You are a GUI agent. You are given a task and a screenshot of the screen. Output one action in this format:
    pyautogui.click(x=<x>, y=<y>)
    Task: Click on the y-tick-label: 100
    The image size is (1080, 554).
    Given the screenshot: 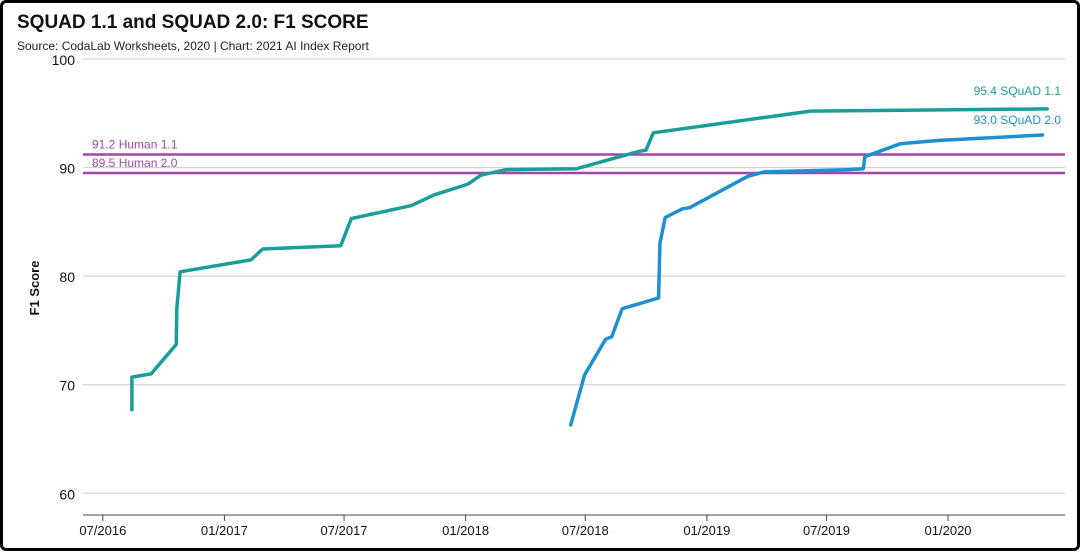 What is the action you would take?
    pyautogui.click(x=64, y=60)
    